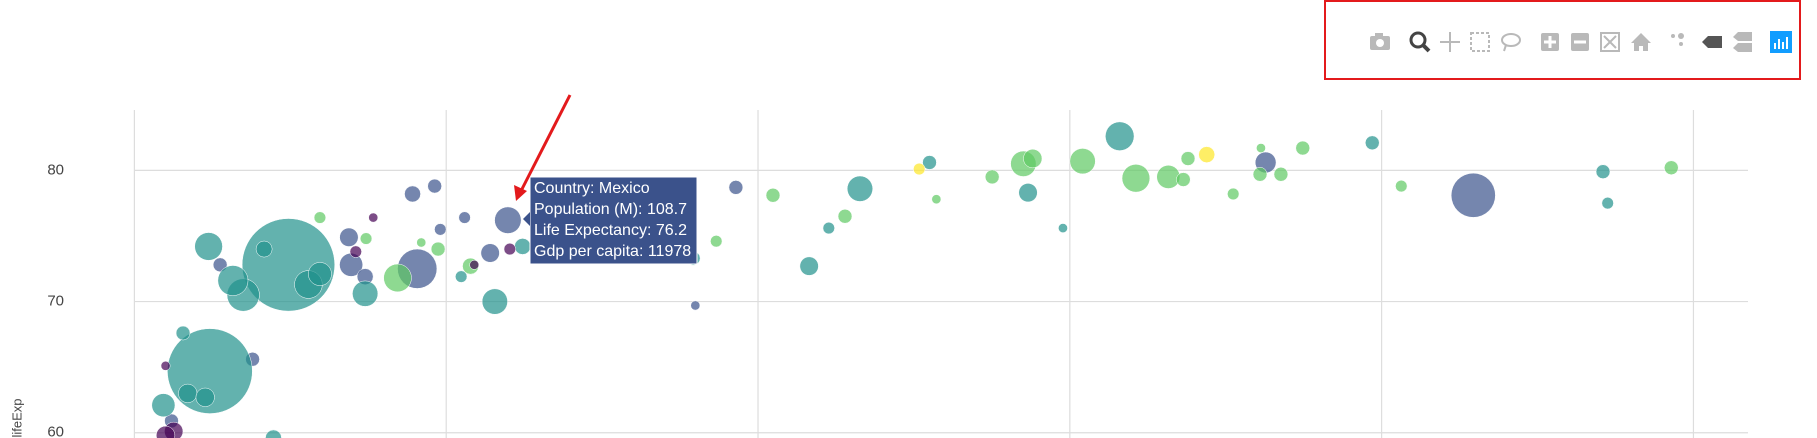 The width and height of the screenshot is (1817, 438). I want to click on y-axis-title: lifeExp, so click(16, 417).